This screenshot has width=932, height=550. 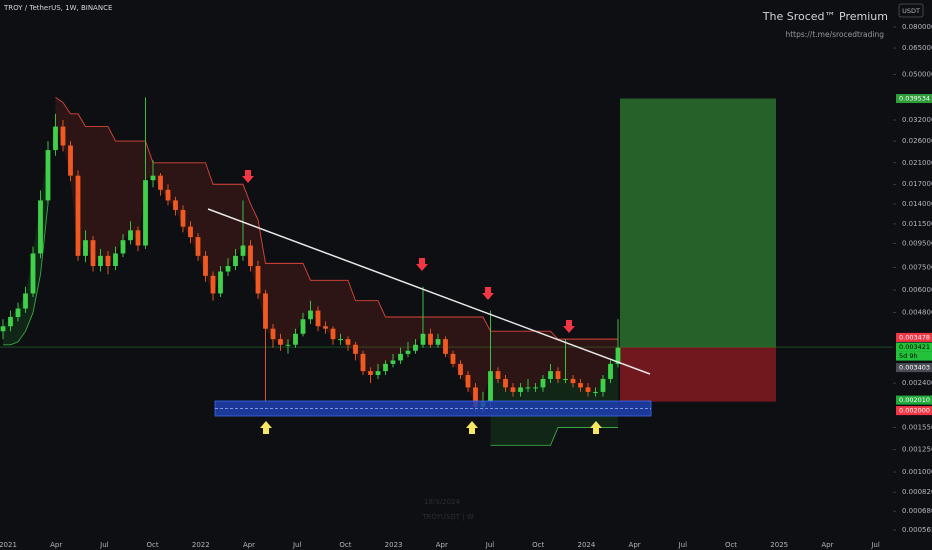 What do you see at coordinates (779, 545) in the screenshot?
I see `x-tick-label: 2025` at bounding box center [779, 545].